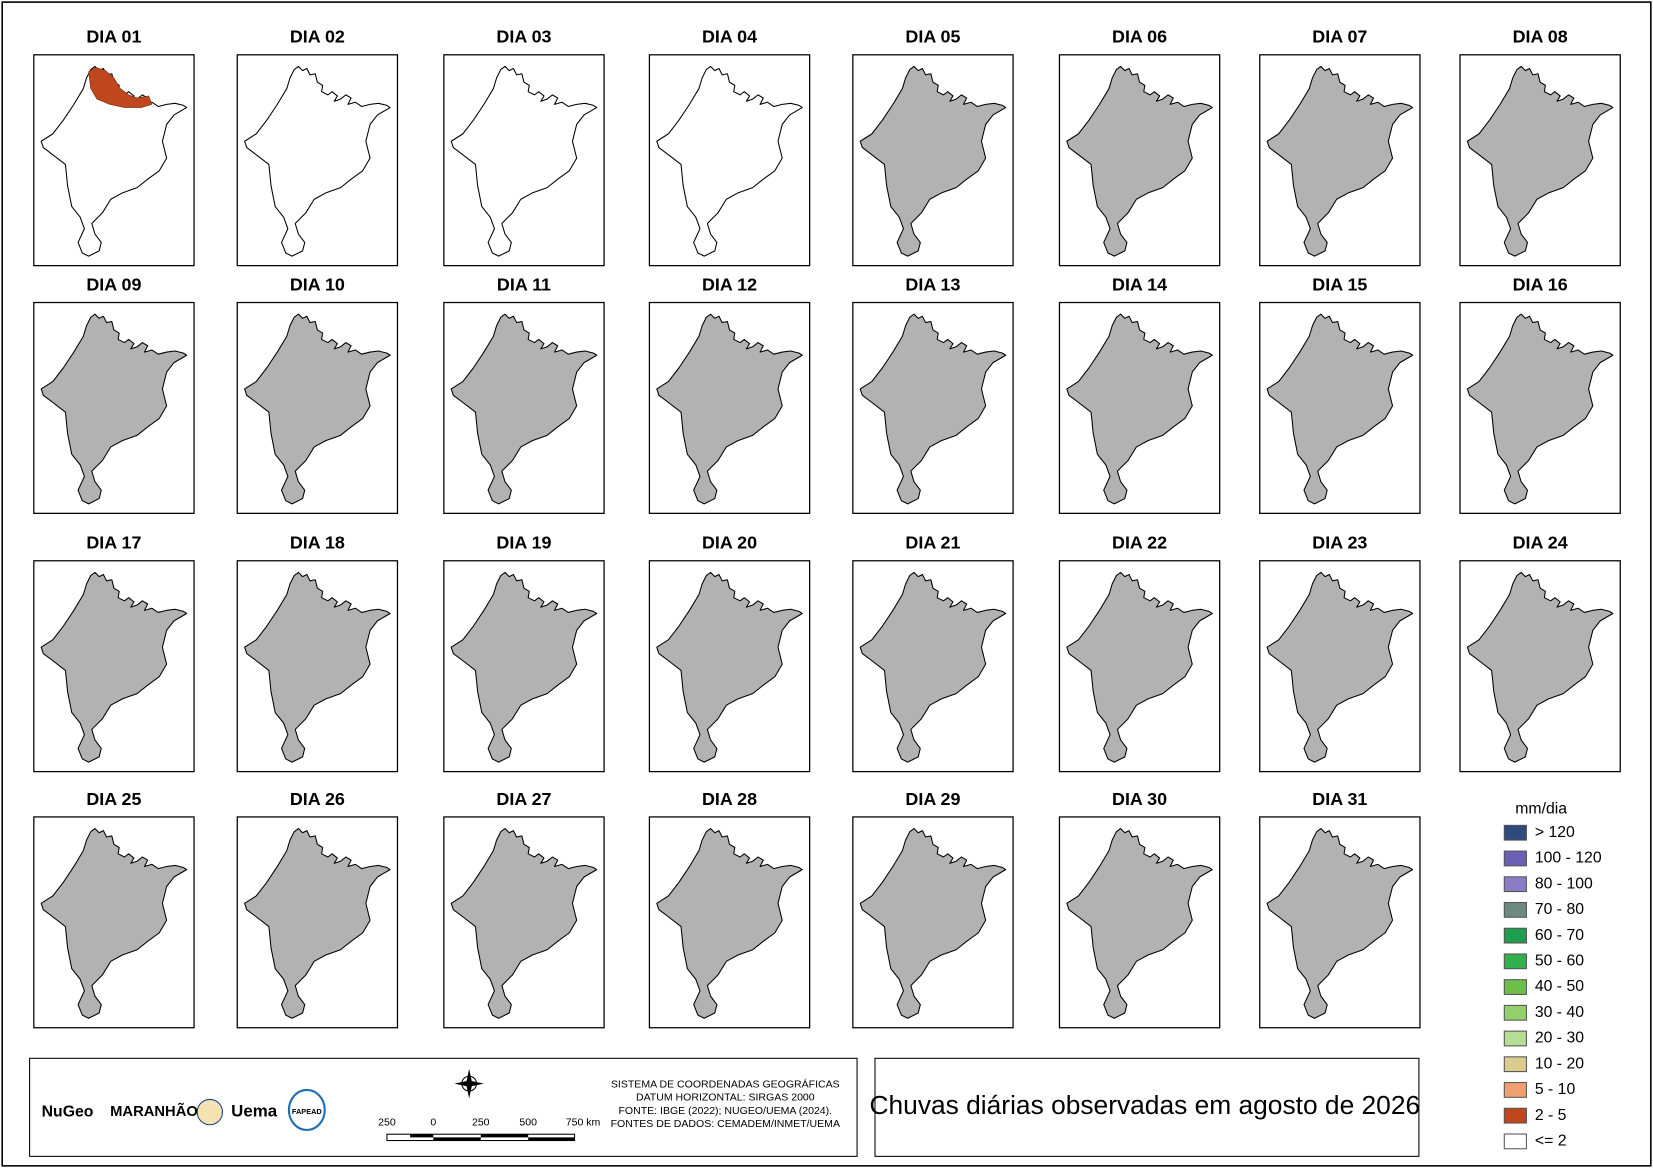 Image resolution: width=1653 pixels, height=1169 pixels. What do you see at coordinates (523, 799) in the screenshot?
I see `panel-title: DIA 27` at bounding box center [523, 799].